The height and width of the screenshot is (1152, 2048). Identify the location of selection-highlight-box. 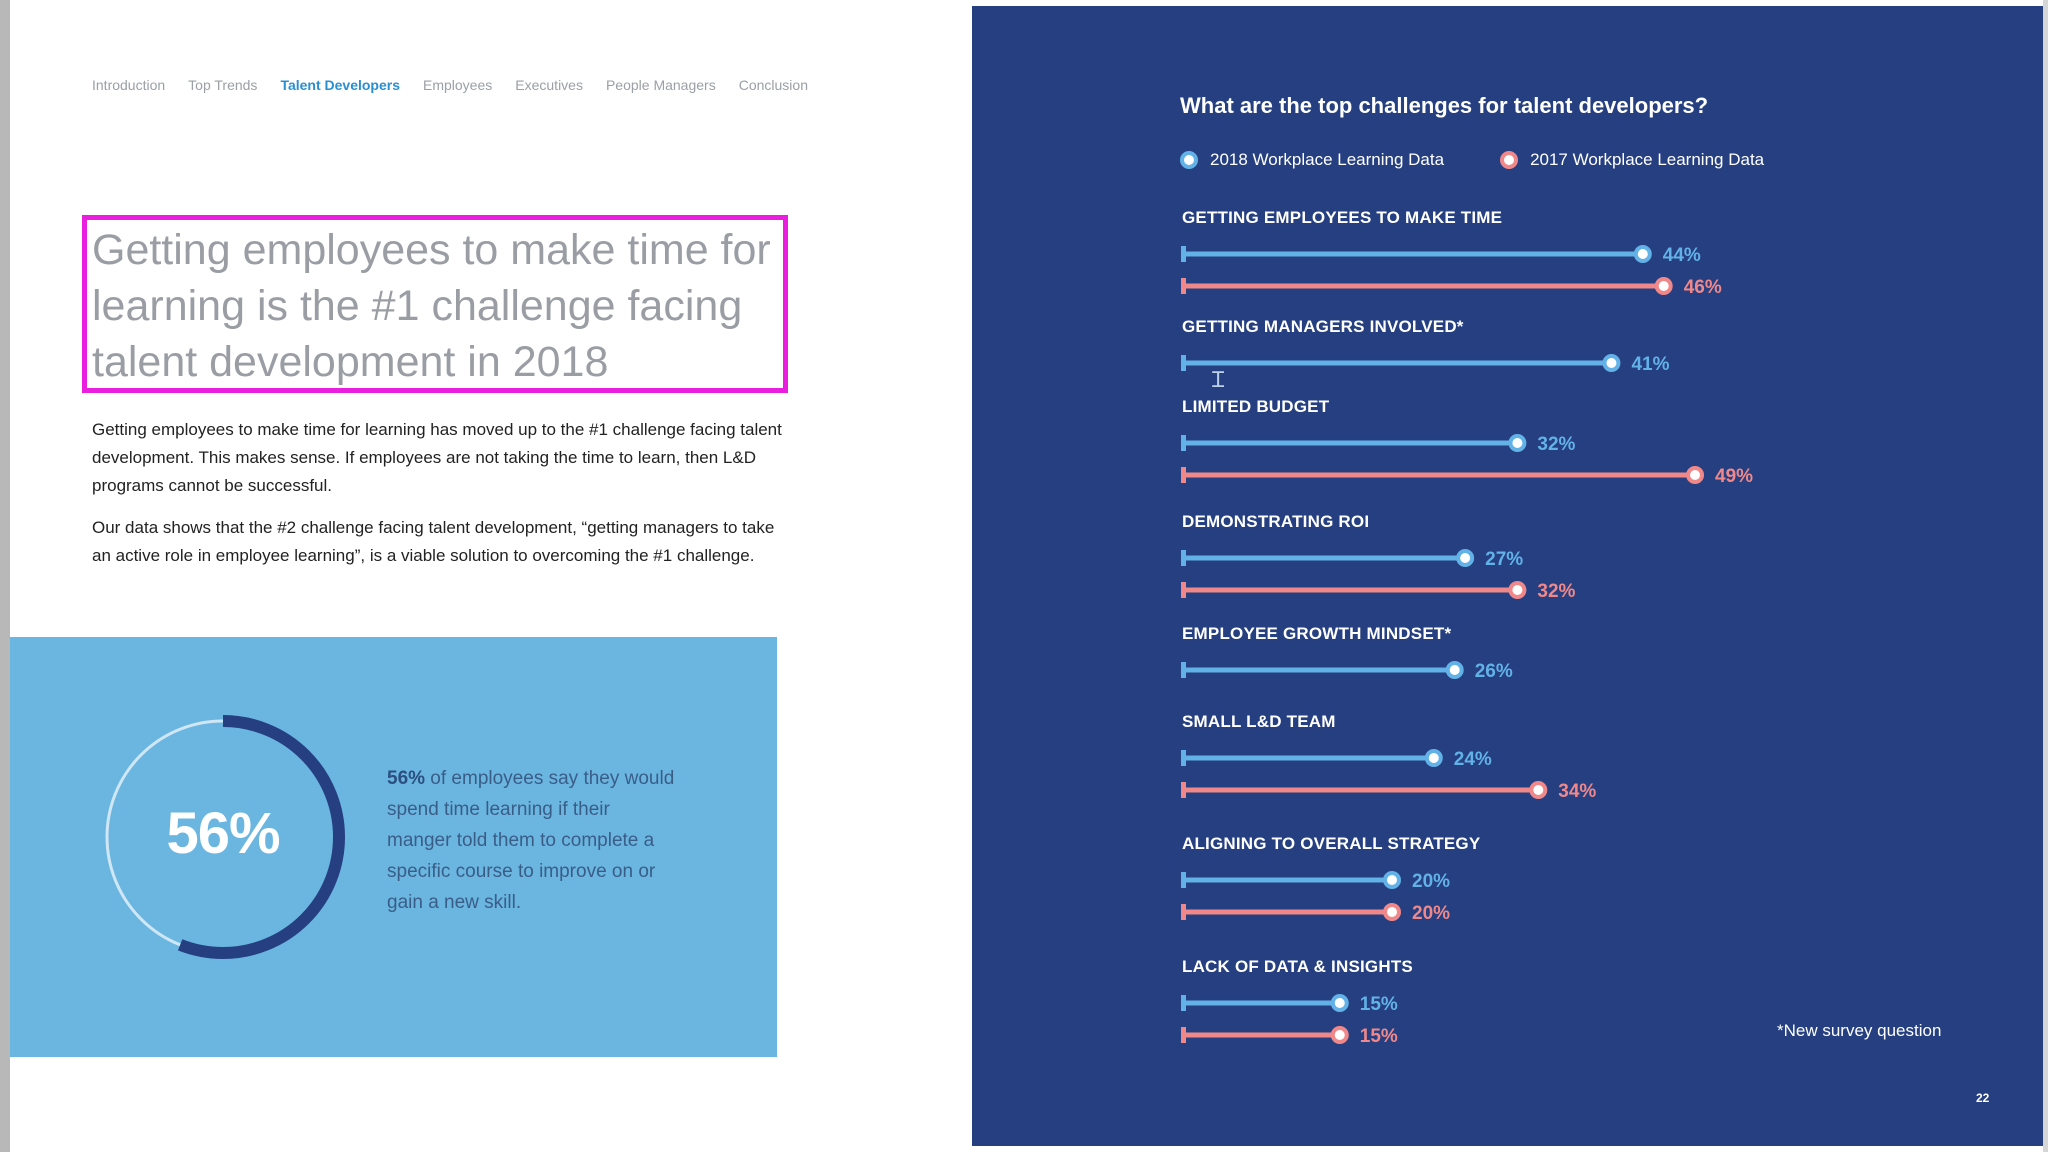
(435, 304).